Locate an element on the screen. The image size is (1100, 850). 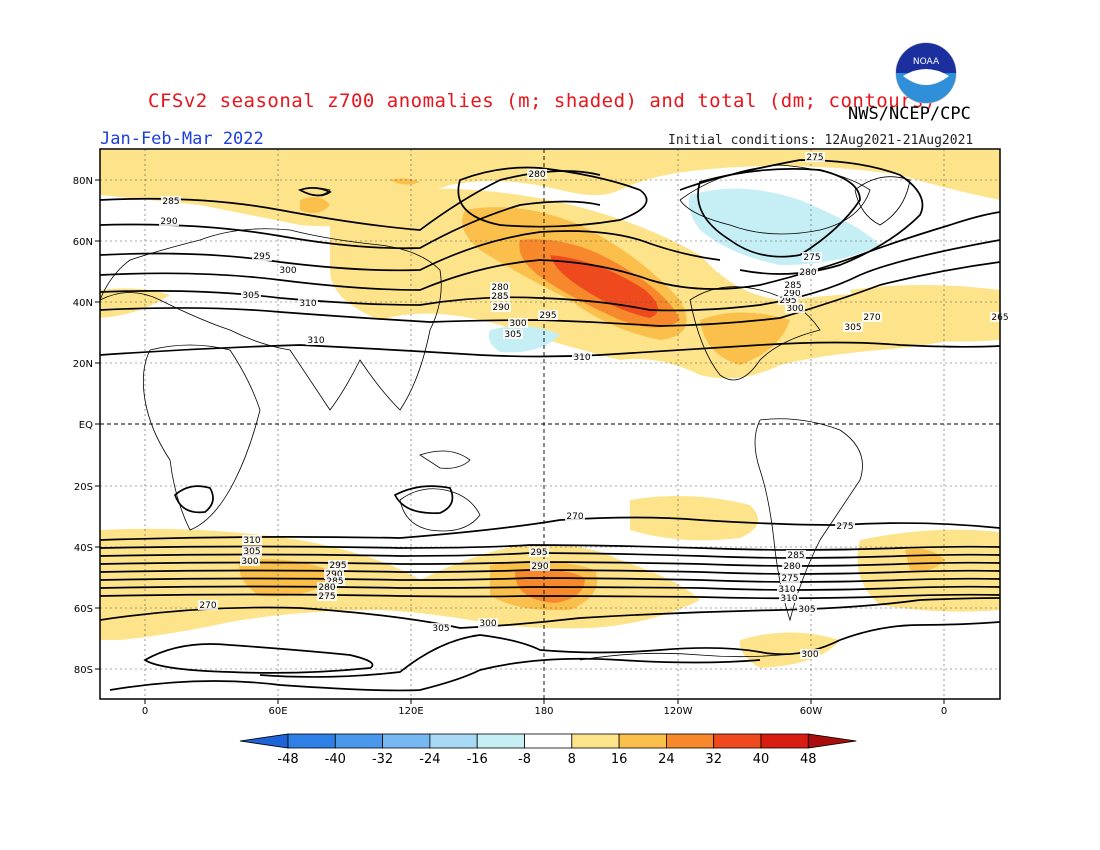
colorbar-label: 48 is located at coordinates (808, 759).